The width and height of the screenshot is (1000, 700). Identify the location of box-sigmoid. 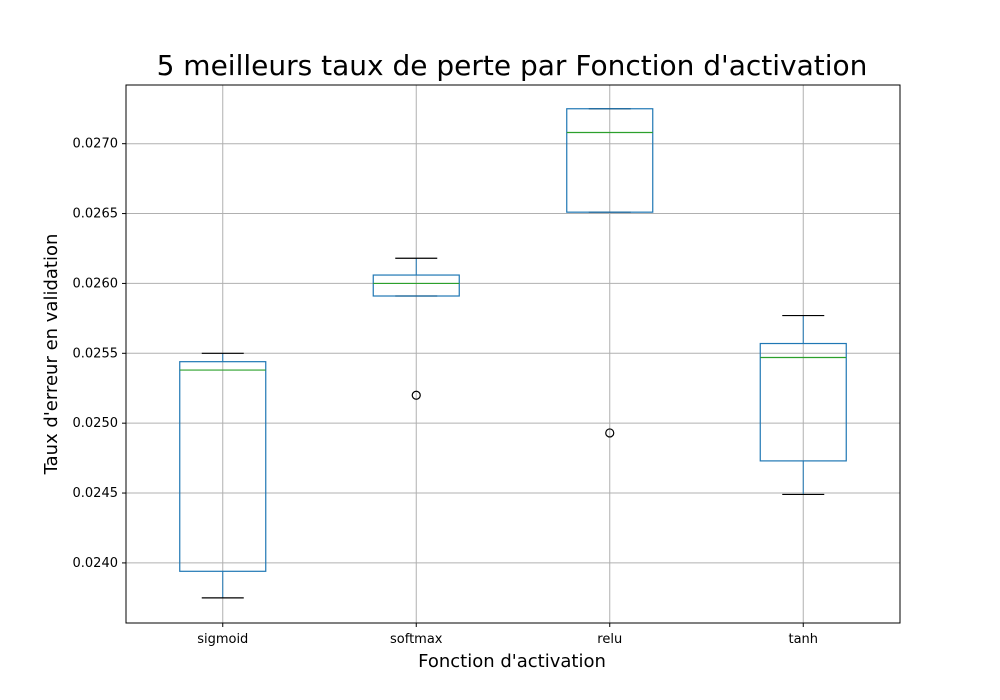
(223, 475).